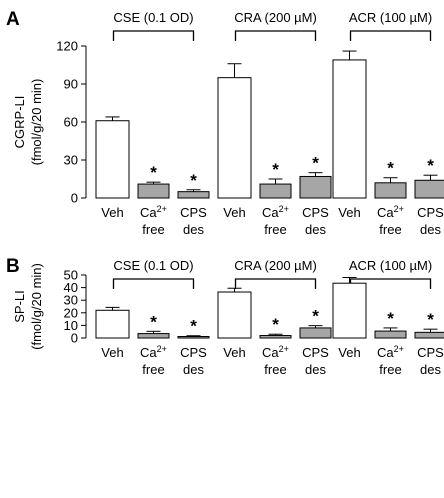 Image resolution: width=444 pixels, height=498 pixels. Describe the element at coordinates (13, 19) in the screenshot. I see `panel-label: A` at that location.